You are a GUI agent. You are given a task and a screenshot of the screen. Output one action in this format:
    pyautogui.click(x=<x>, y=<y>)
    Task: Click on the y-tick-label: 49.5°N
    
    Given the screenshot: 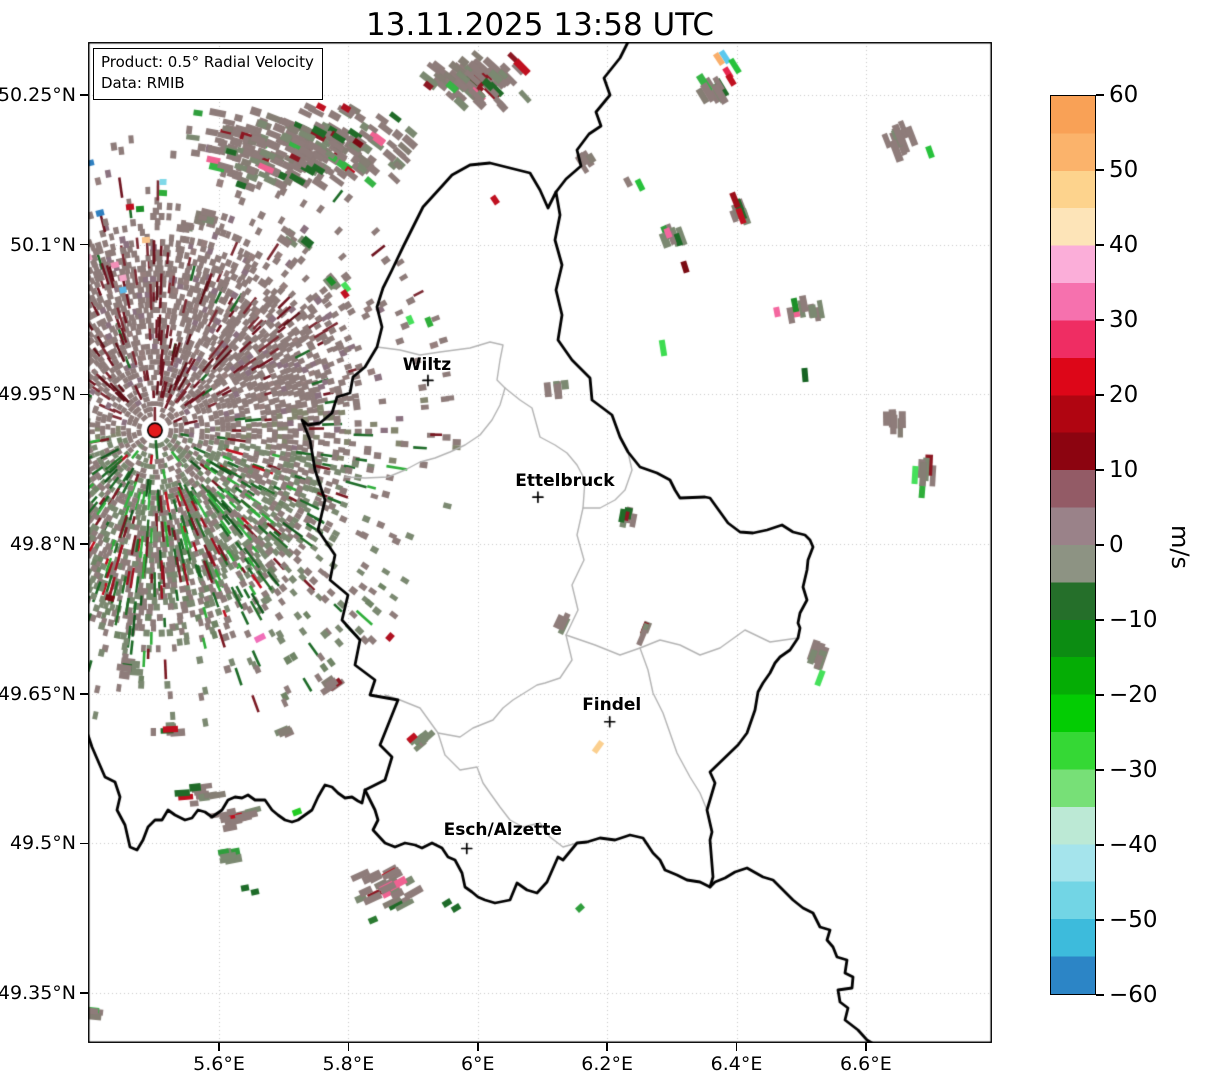 What is the action you would take?
    pyautogui.click(x=42, y=843)
    